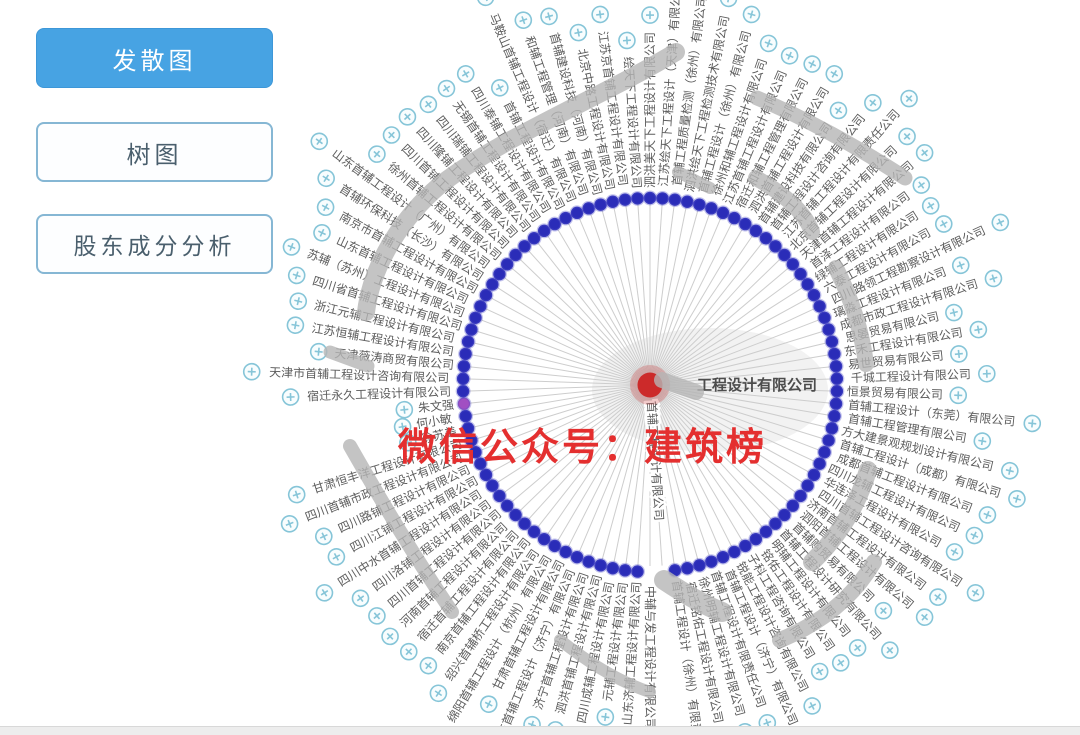  What do you see at coordinates (154, 152) in the screenshot?
I see `tree-graph-button: 树图` at bounding box center [154, 152].